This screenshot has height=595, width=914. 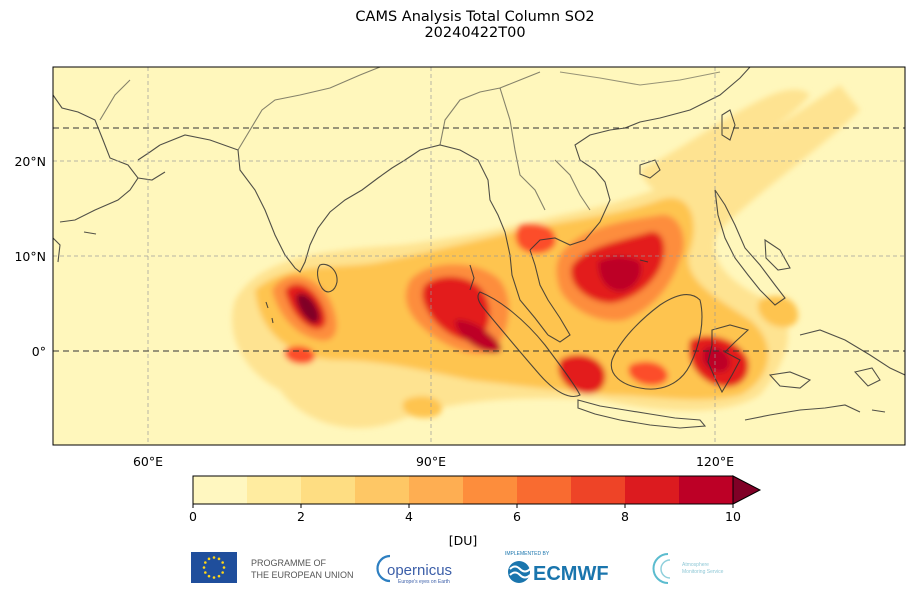 What do you see at coordinates (725, 141) in the screenshot?
I see `plume-north-tail` at bounding box center [725, 141].